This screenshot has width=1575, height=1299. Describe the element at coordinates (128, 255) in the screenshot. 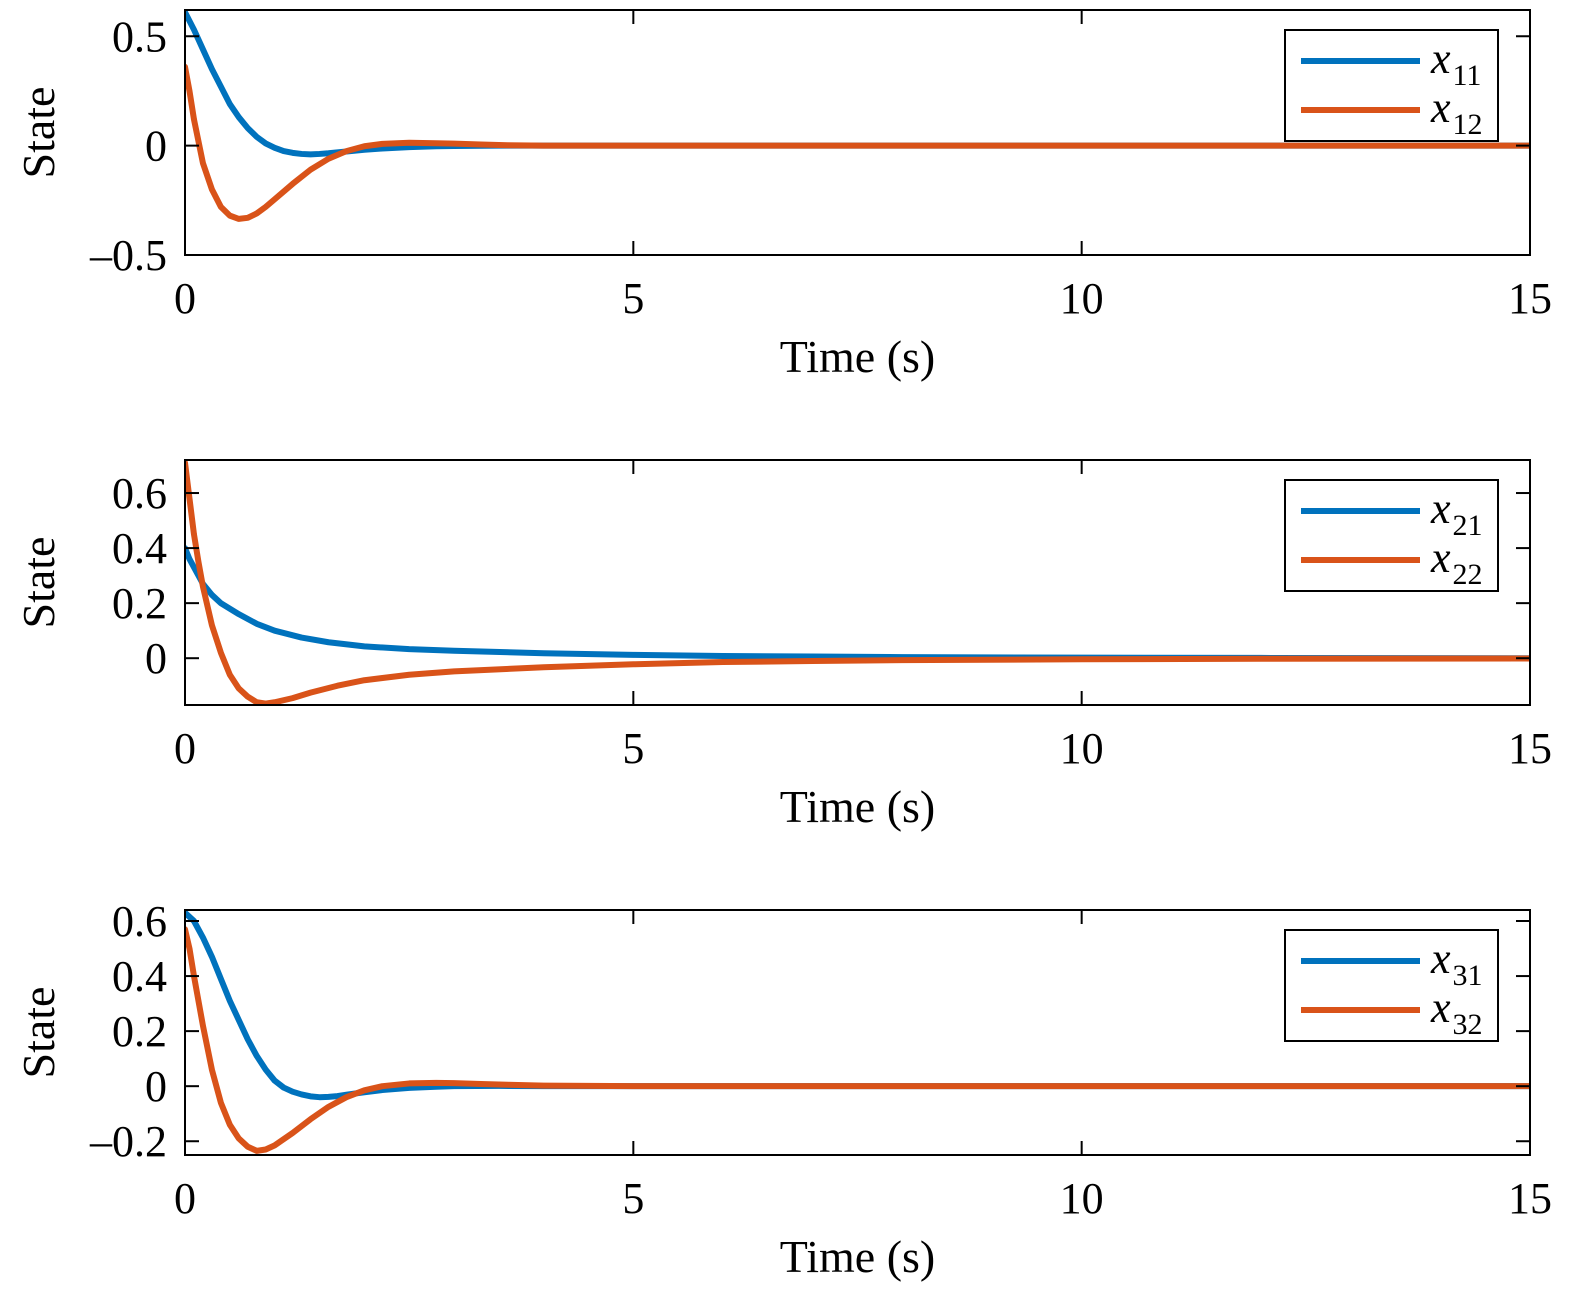

I see `y-tick-label: –0.5` at that location.